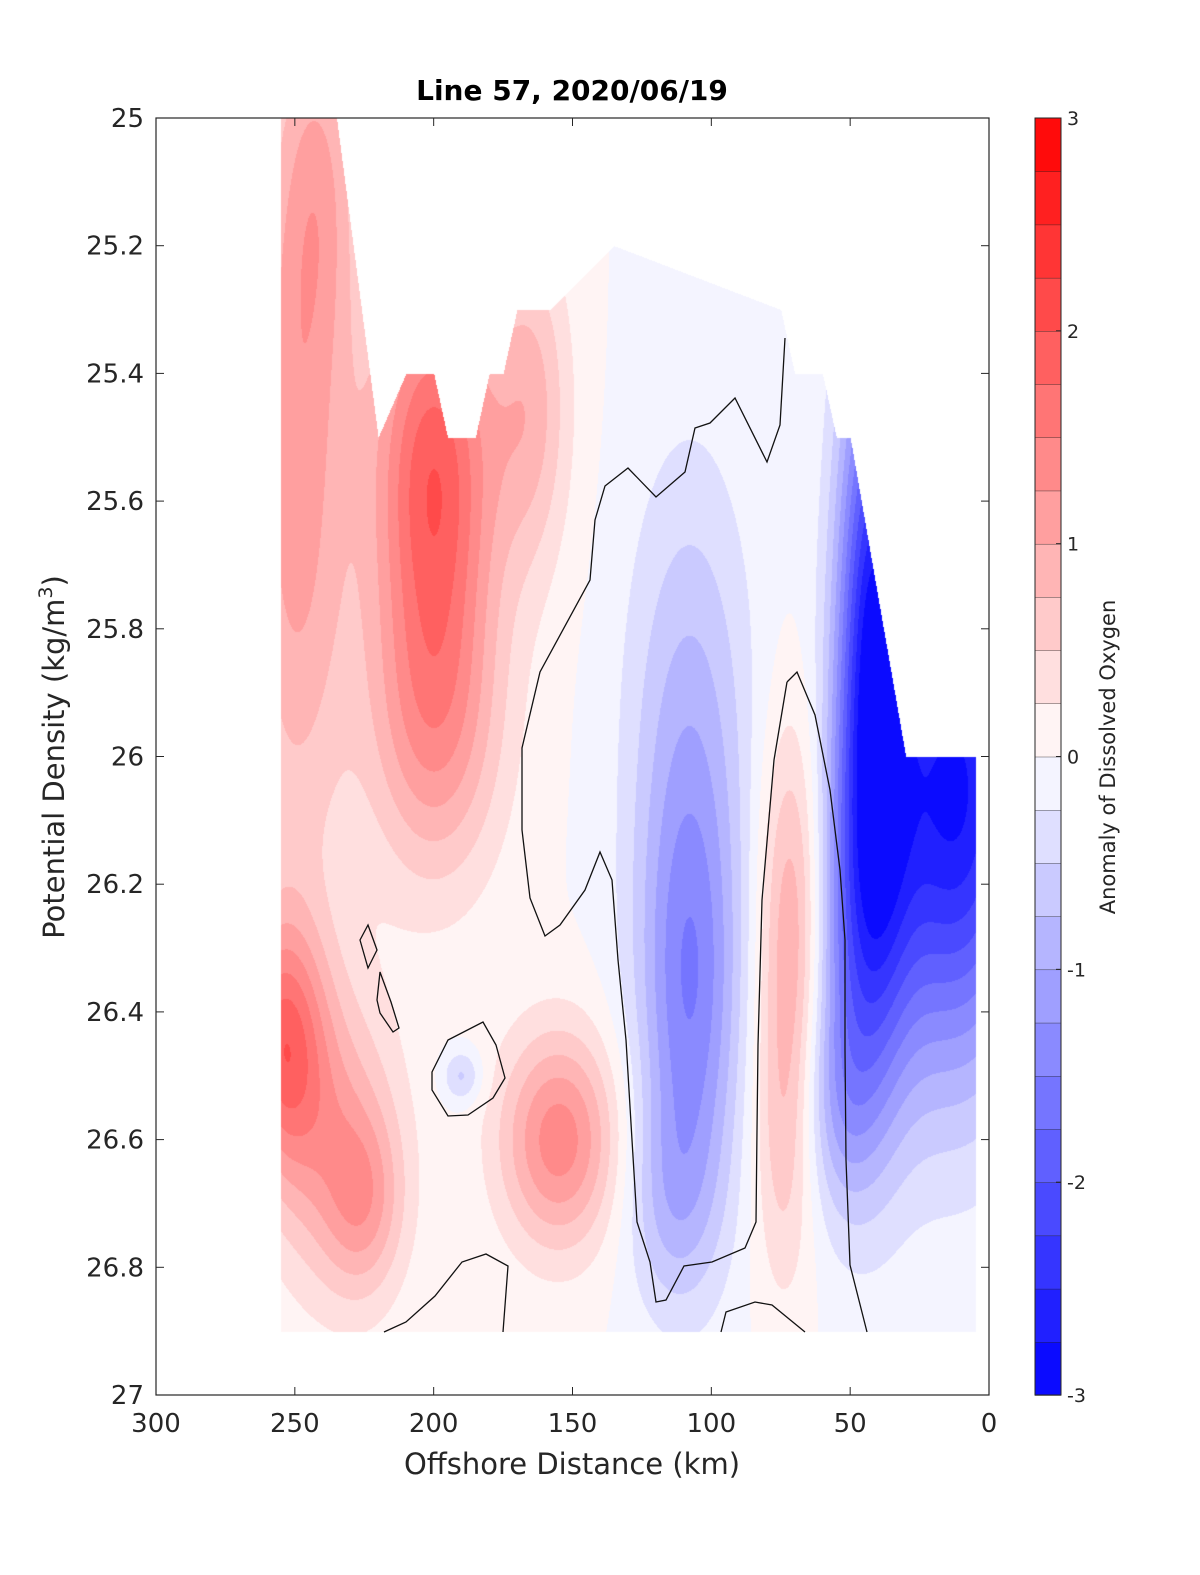  I want to click on colorbar-ticks: -3 -2 -1 0 1 2 3, so click(1071, 757).